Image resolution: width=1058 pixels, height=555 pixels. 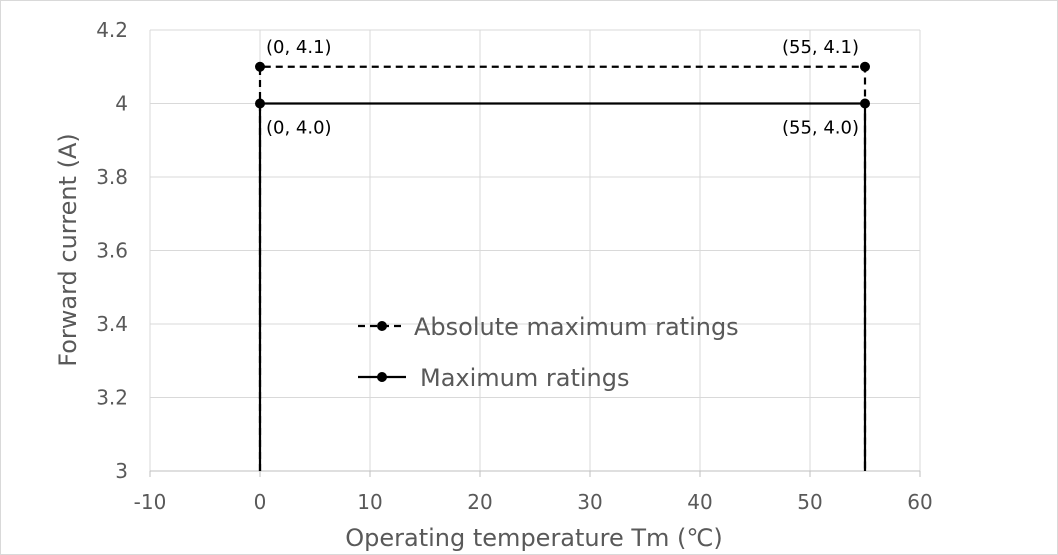 What do you see at coordinates (150, 502) in the screenshot?
I see `x-tick-label: -10` at bounding box center [150, 502].